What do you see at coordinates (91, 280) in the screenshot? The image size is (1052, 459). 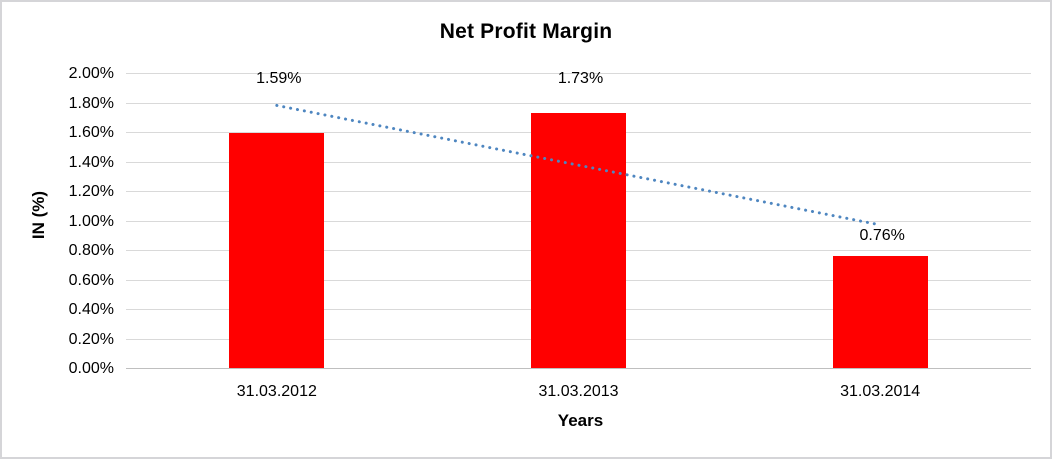 I see `y-tick-label: 0.60%` at bounding box center [91, 280].